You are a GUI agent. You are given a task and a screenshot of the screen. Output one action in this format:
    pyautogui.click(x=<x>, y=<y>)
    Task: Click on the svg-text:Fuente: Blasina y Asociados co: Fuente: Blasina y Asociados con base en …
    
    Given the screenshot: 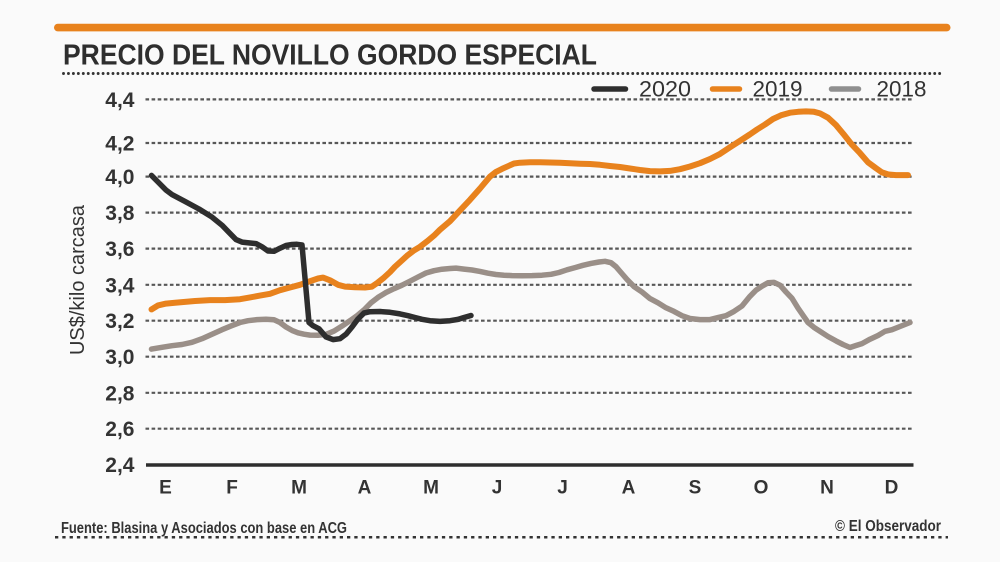 What is the action you would take?
    pyautogui.click(x=204, y=528)
    